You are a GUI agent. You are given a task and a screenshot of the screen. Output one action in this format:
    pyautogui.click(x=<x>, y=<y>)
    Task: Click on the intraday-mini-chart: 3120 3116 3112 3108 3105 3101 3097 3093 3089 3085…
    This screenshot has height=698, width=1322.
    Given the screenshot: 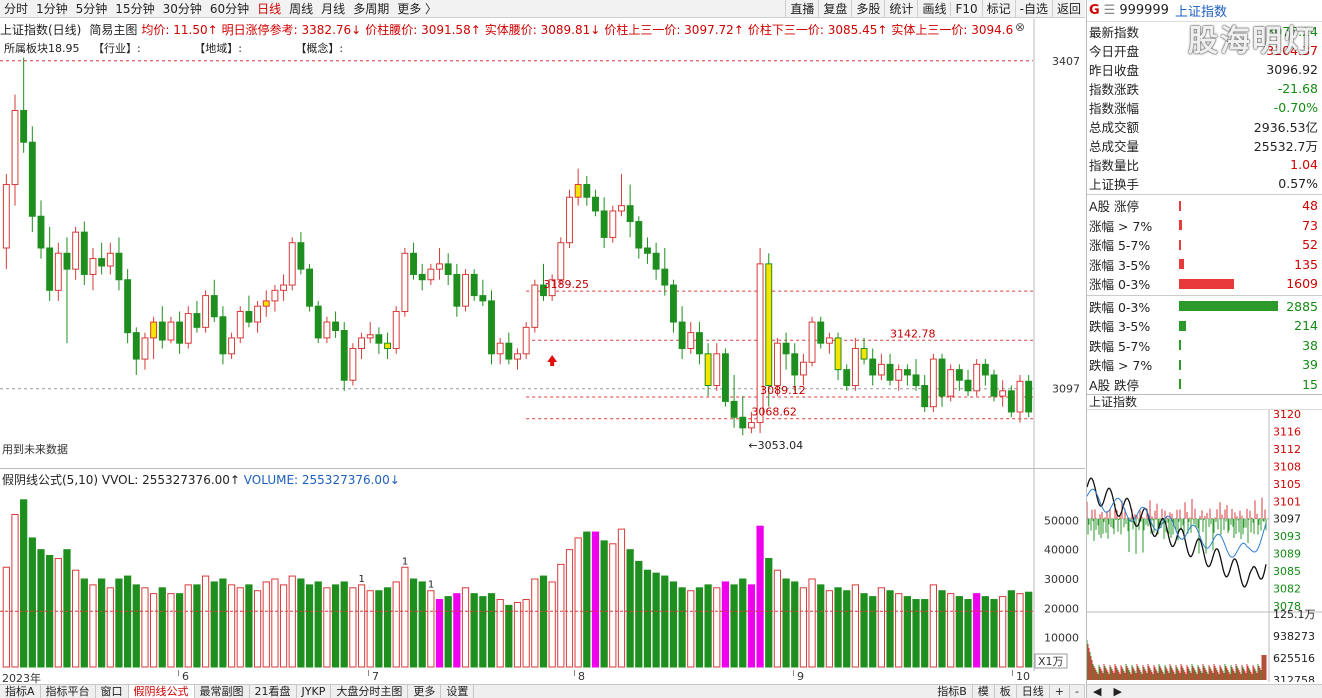 What is the action you would take?
    pyautogui.click(x=1204, y=546)
    